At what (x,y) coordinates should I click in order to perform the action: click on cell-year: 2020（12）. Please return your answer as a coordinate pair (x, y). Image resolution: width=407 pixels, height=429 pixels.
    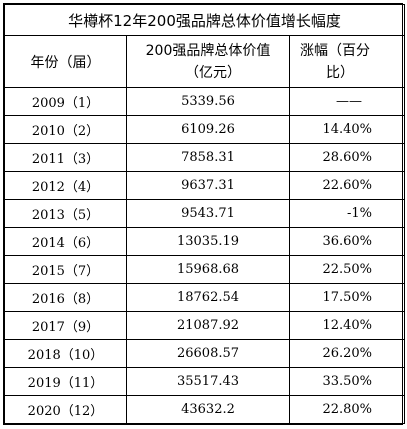
    Looking at the image, I should click on (65, 409).